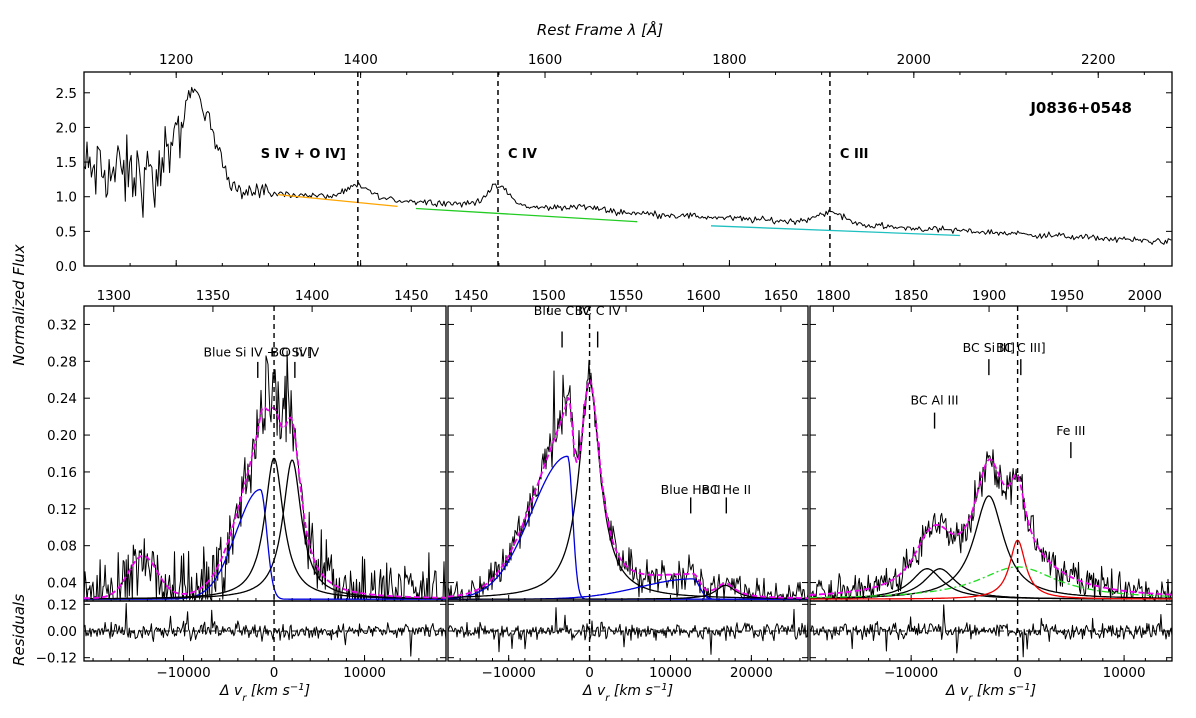  I want to click on fit-component-heii_bc, so click(628, 592).